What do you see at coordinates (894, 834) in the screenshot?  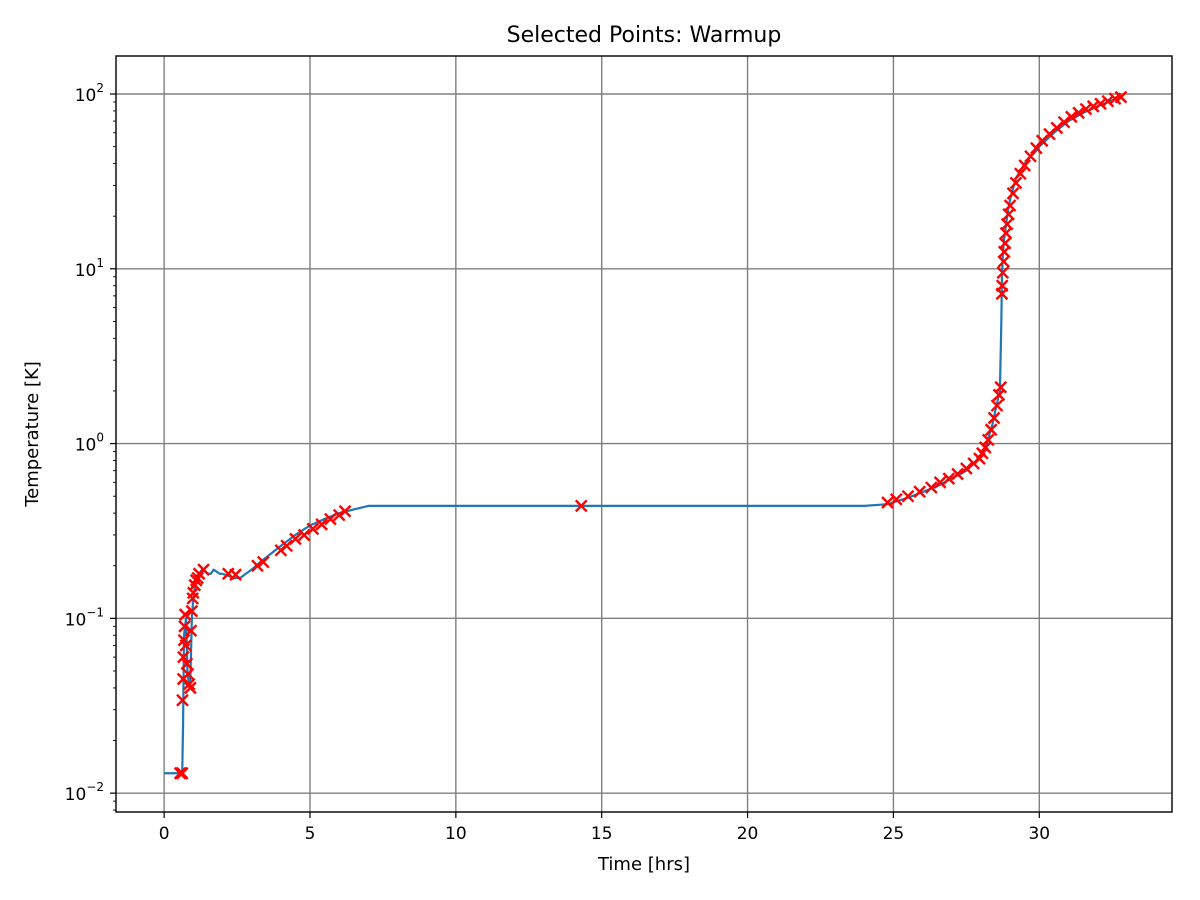 I see `x-tick-label: 25` at bounding box center [894, 834].